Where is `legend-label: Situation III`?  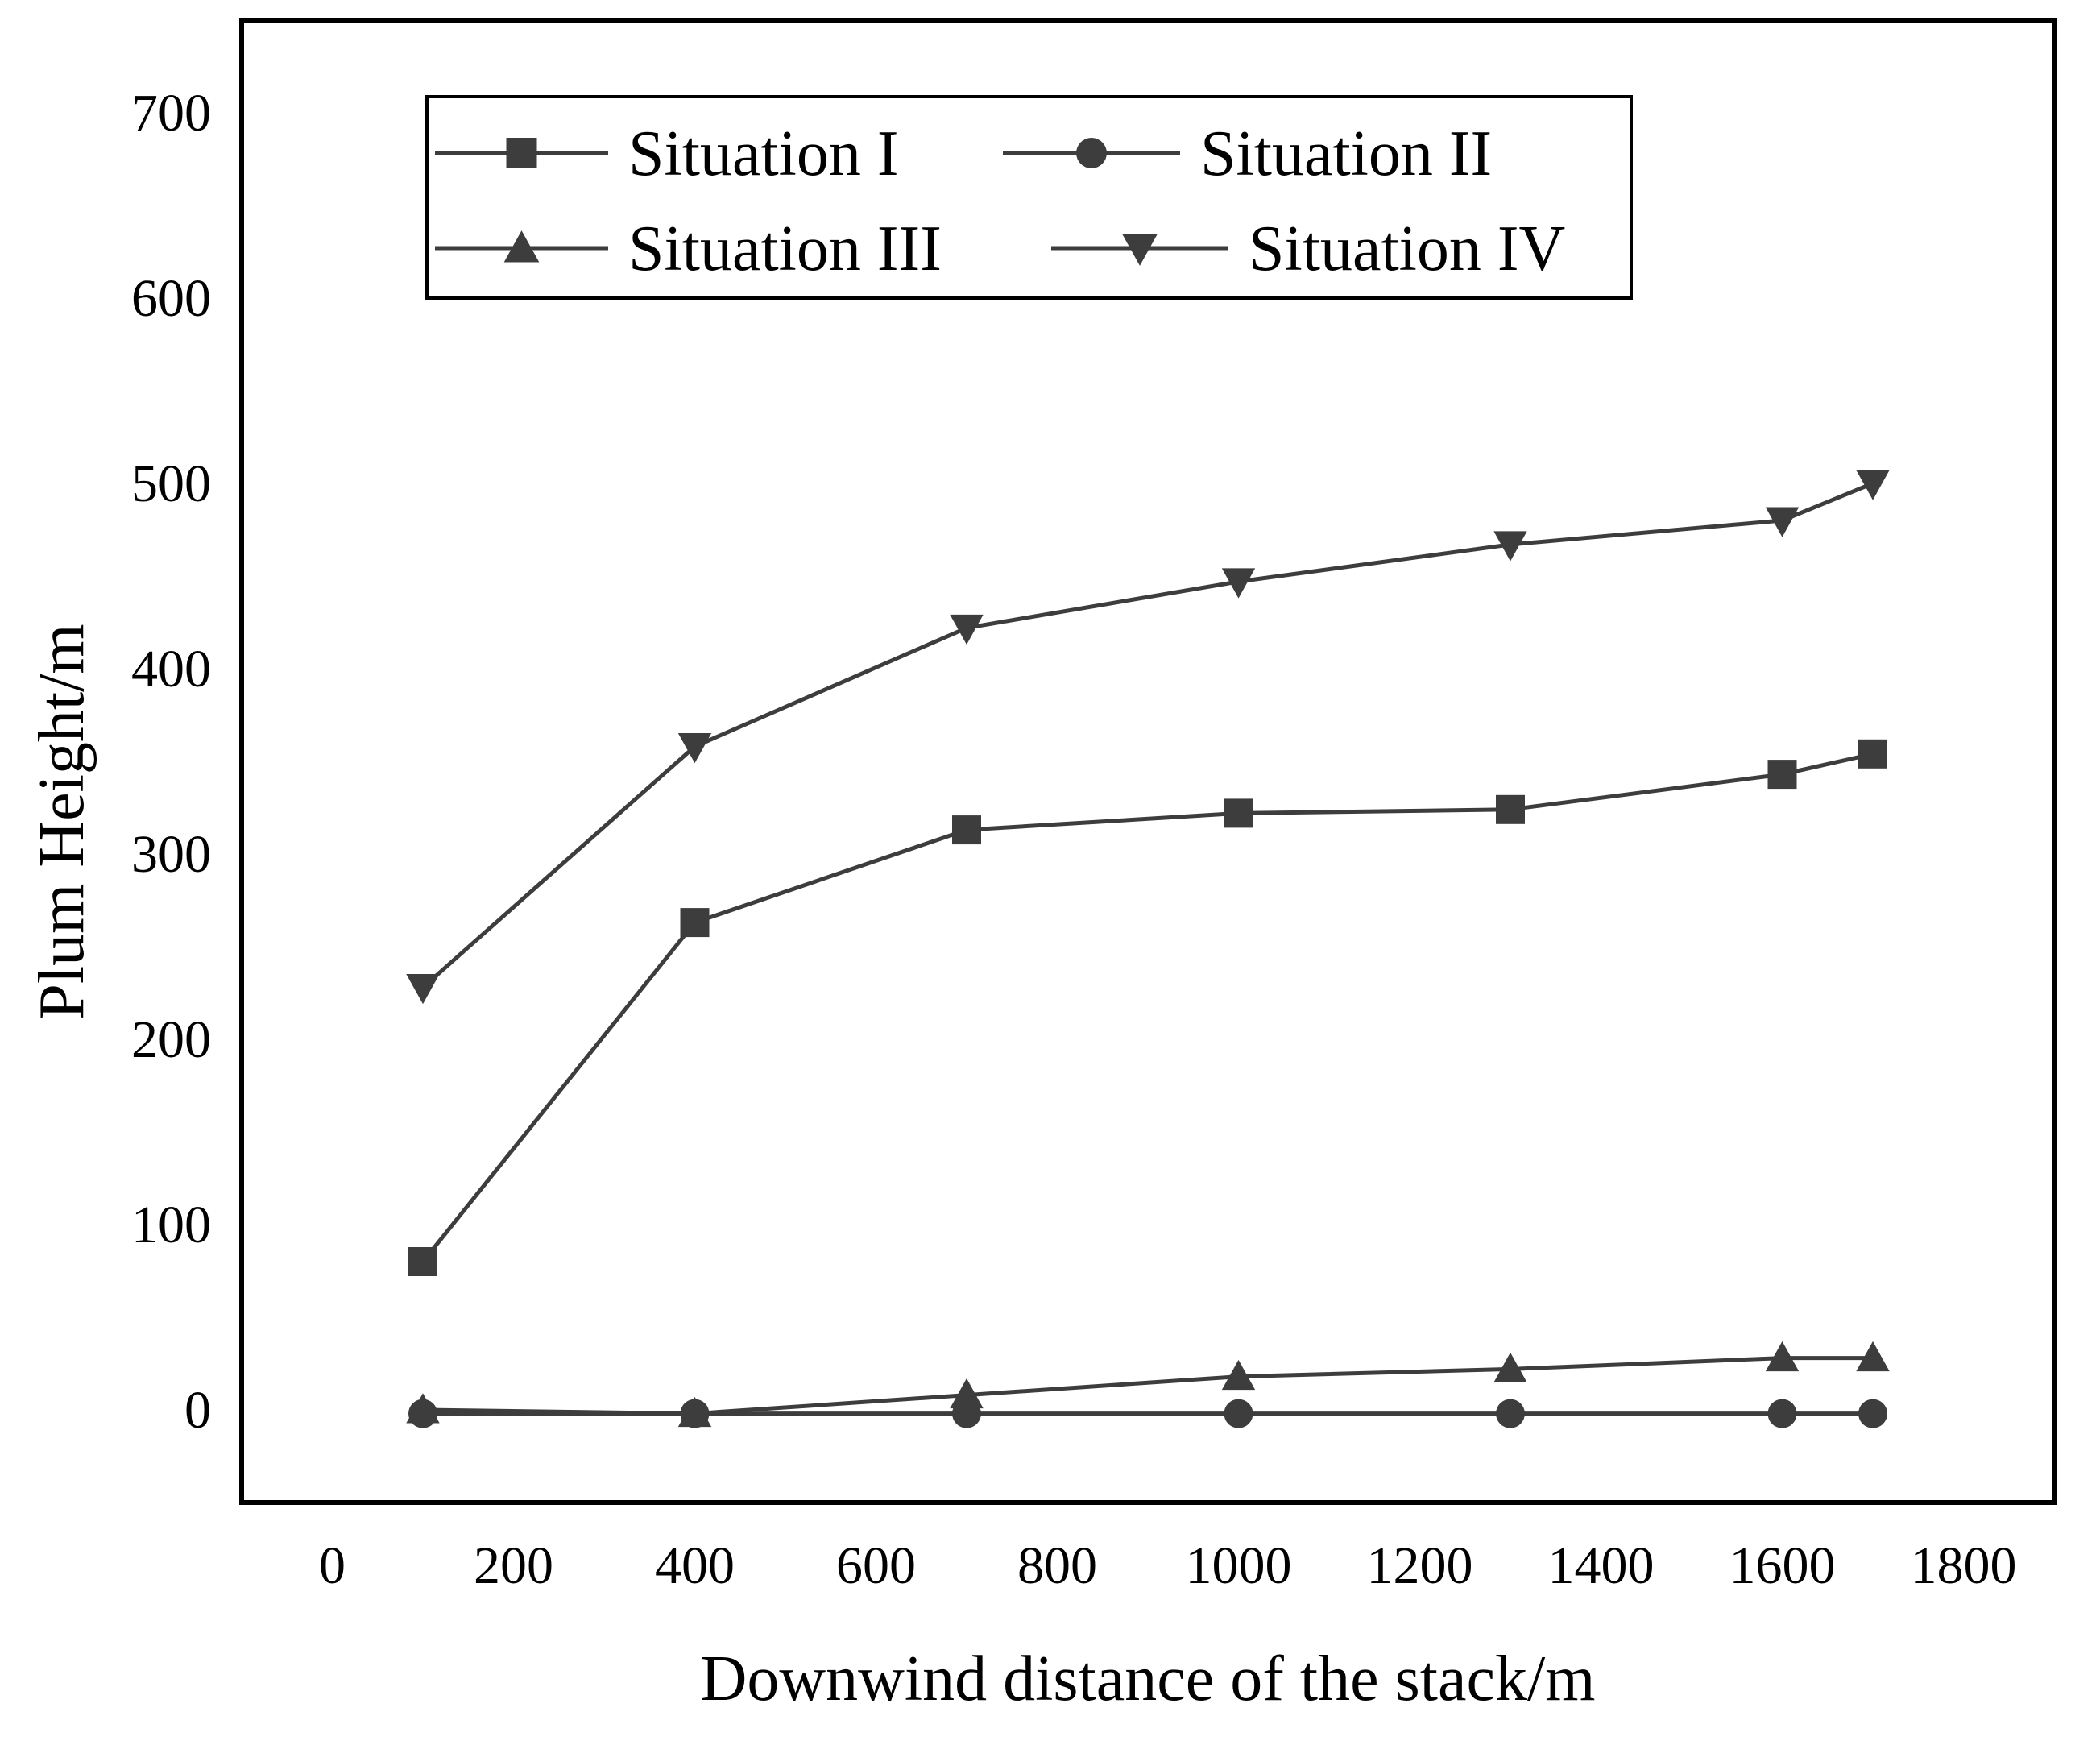 legend-label: Situation III is located at coordinates (785, 248).